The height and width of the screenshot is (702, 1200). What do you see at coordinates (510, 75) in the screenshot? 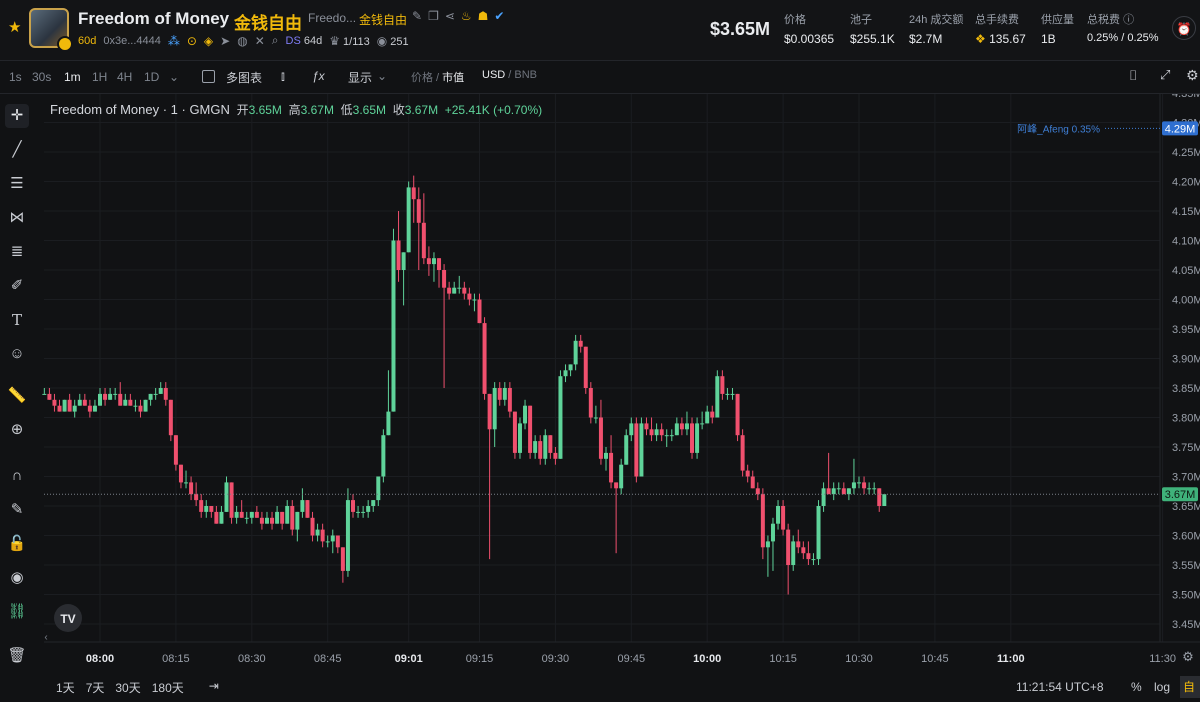
I see `quote-toggle: USD / BNB` at bounding box center [510, 75].